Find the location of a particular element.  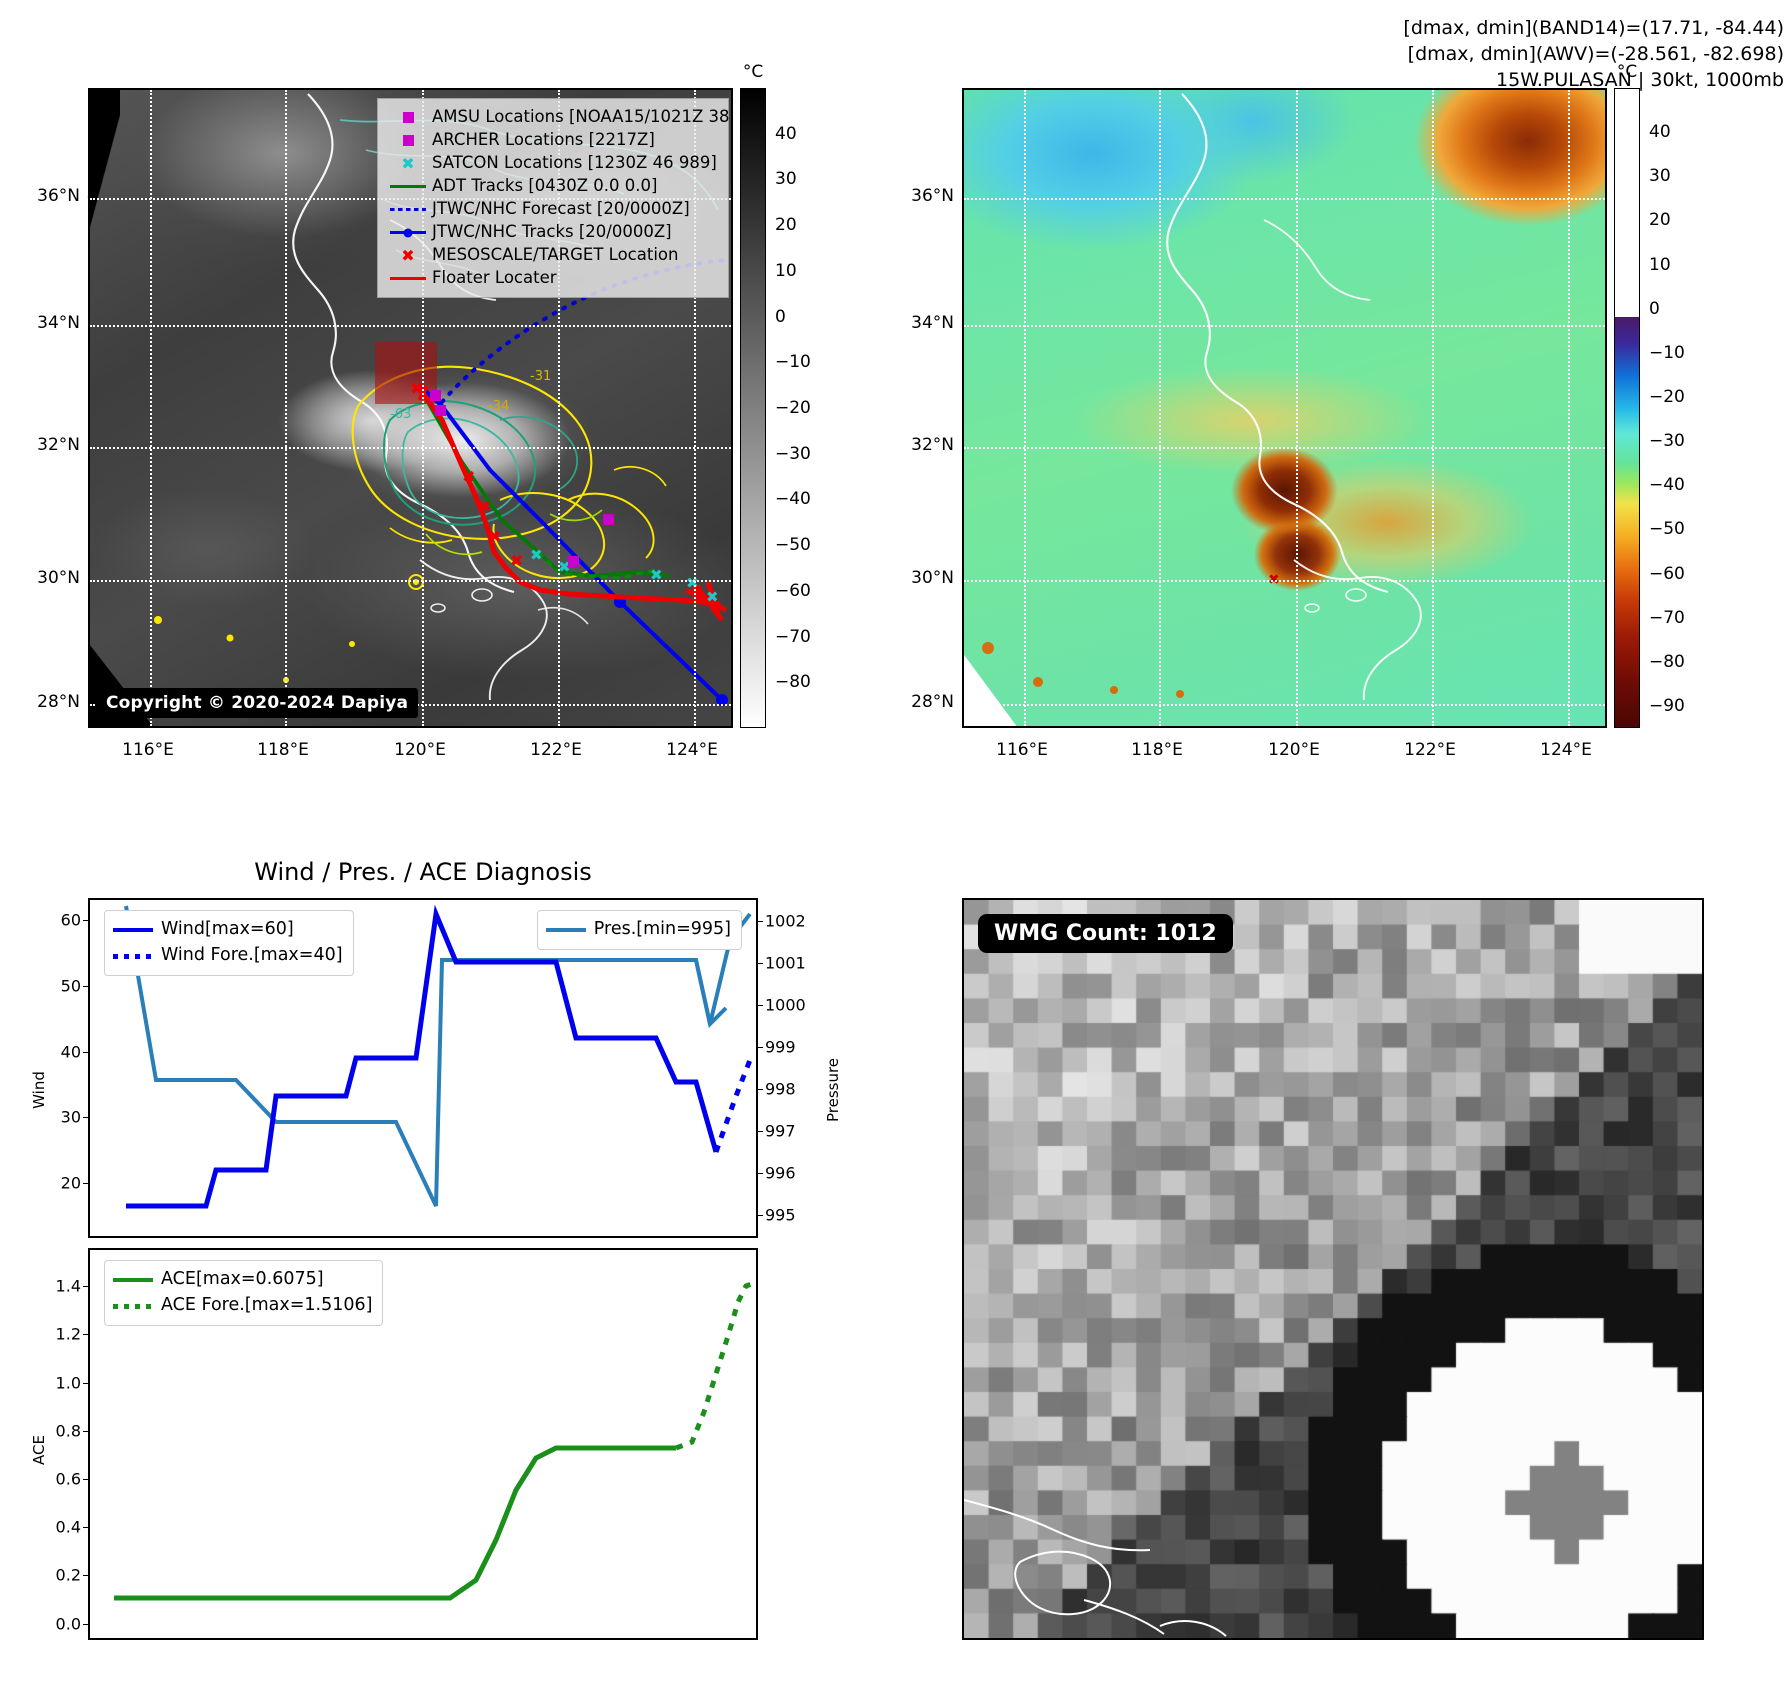

awv-imagery is located at coordinates (1284, 408).